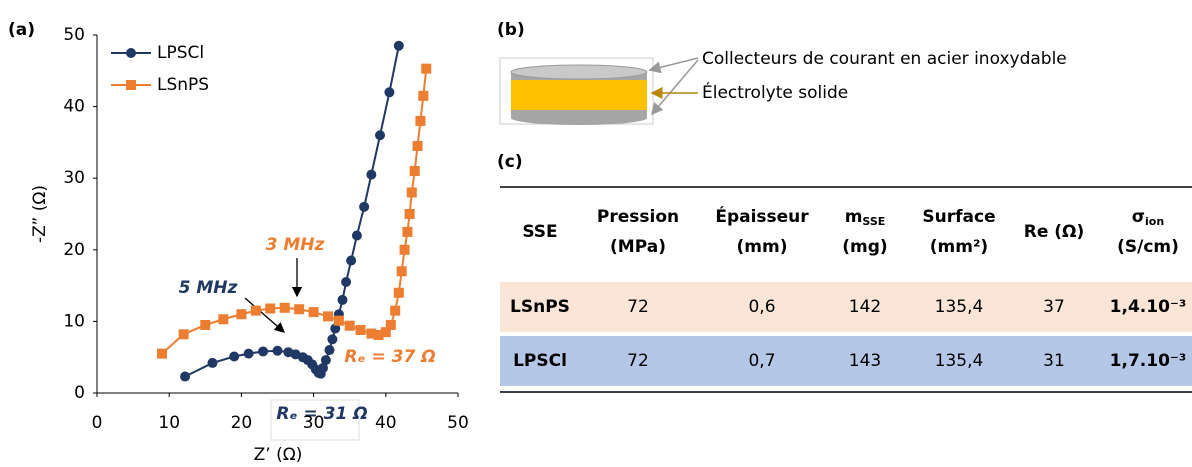 The width and height of the screenshot is (1192, 467). Describe the element at coordinates (958, 217) in the screenshot. I see `table-header: Surface` at that location.